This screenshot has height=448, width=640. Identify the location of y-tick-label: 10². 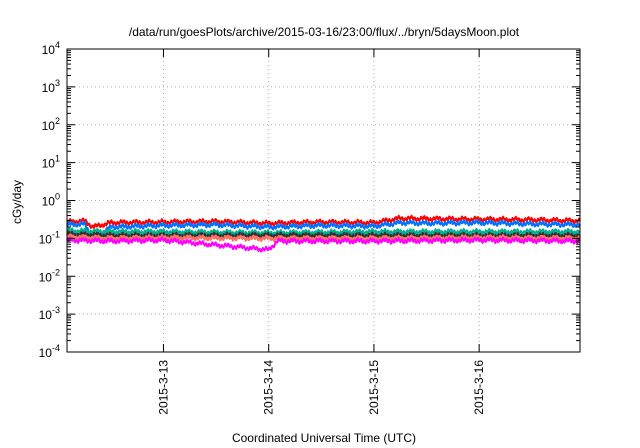
(51, 124).